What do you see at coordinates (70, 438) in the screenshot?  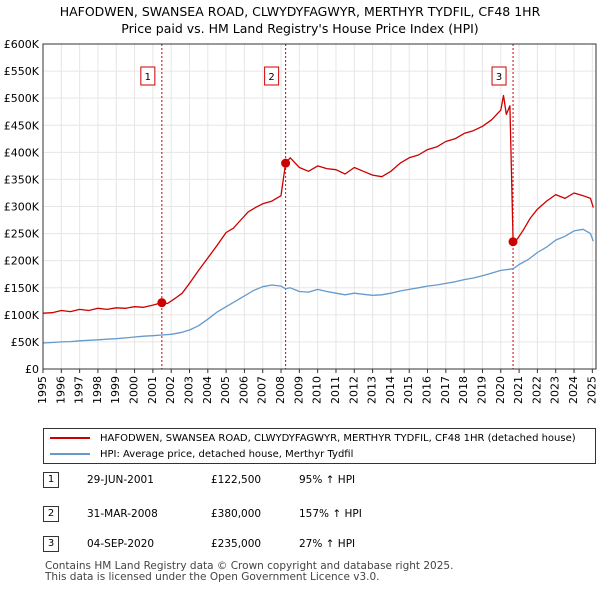 I see `legend-swatch-property` at bounding box center [70, 438].